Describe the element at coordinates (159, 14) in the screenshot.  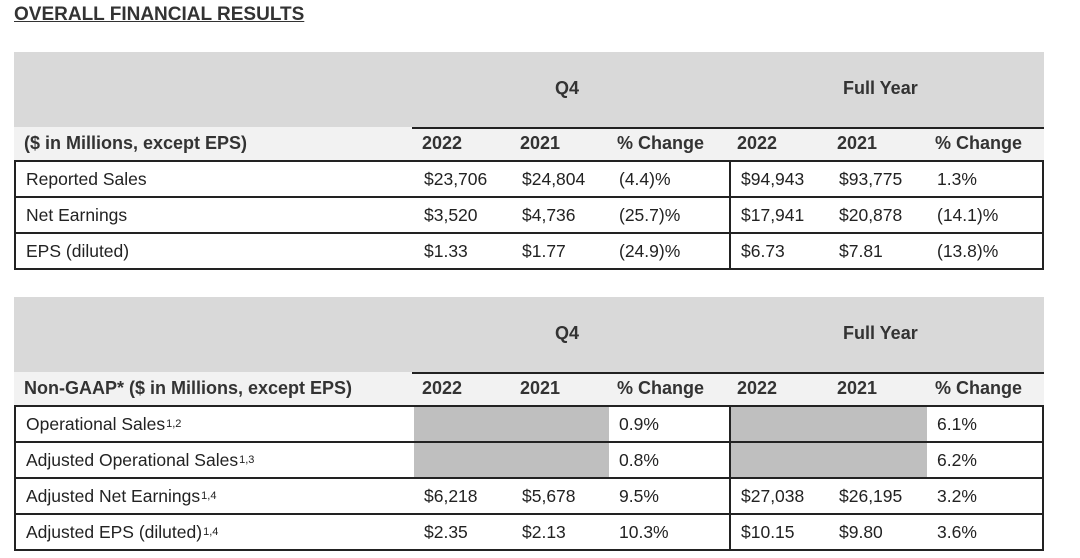
I see `section-title: OVERALL FINANCIAL RESULTS` at that location.